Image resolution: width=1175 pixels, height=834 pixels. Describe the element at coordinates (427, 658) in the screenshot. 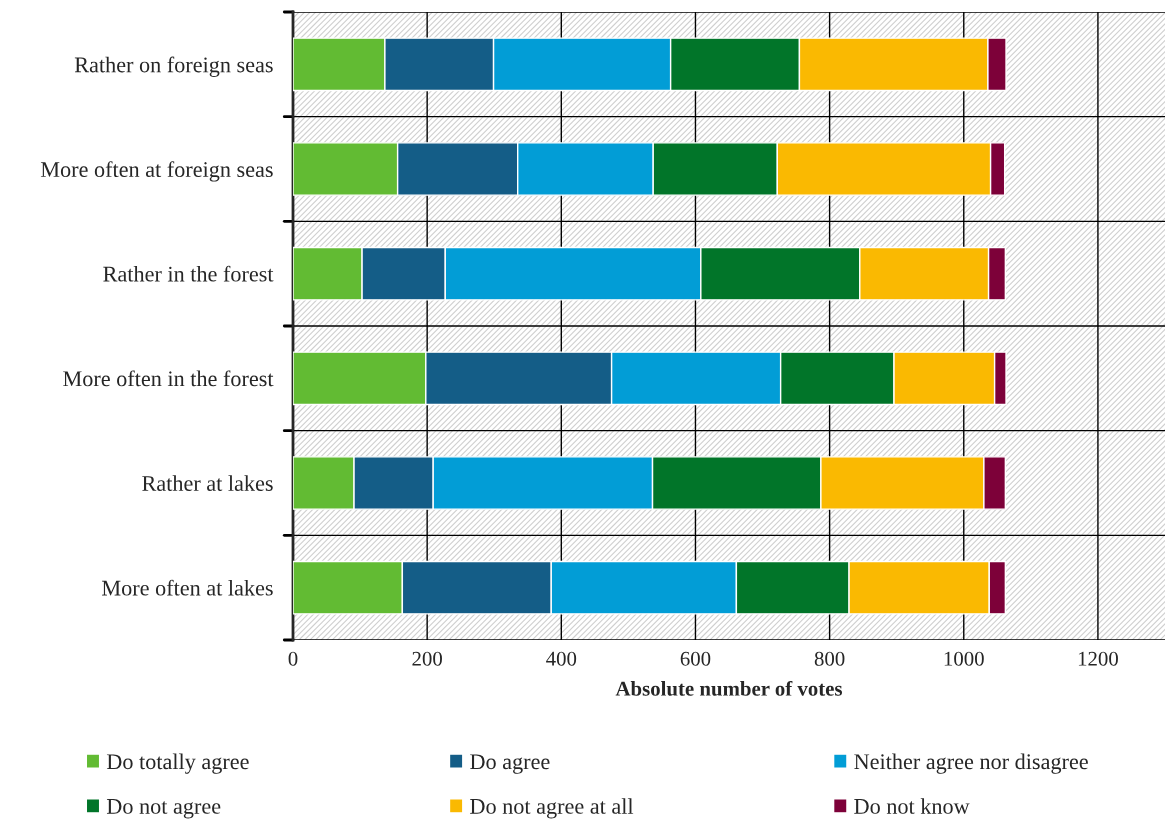

I see `x-tick-label: 200` at that location.